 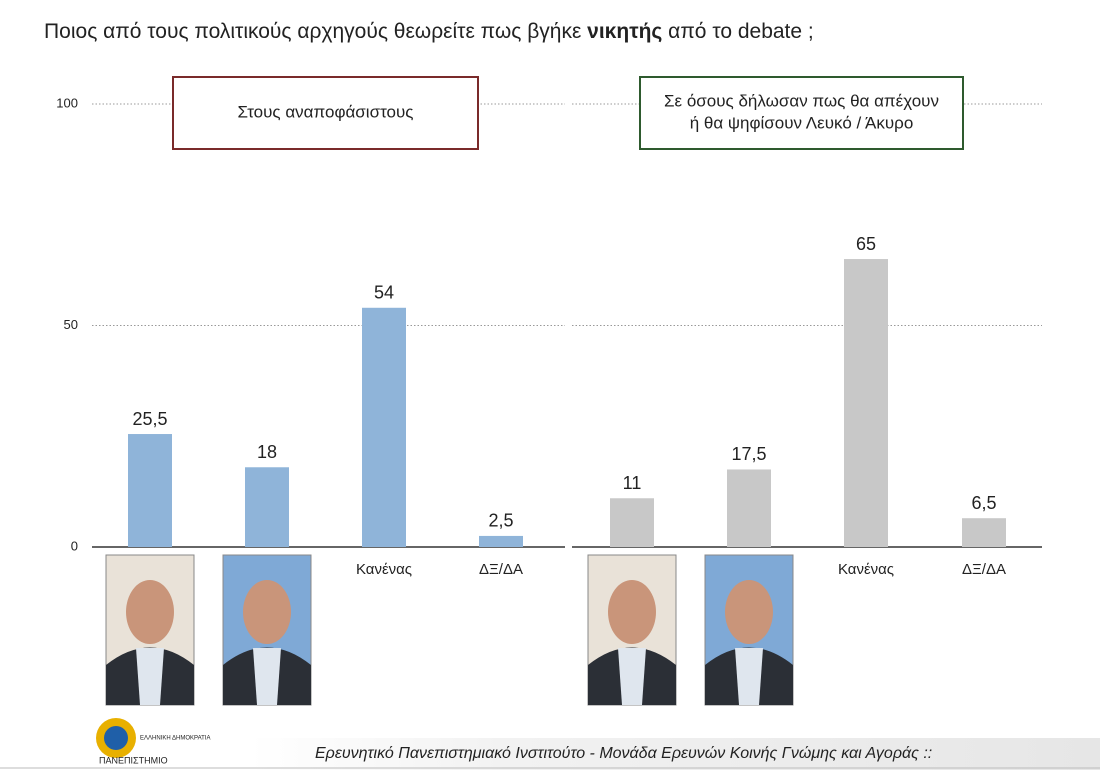 I want to click on value-label: 18, so click(x=267, y=452).